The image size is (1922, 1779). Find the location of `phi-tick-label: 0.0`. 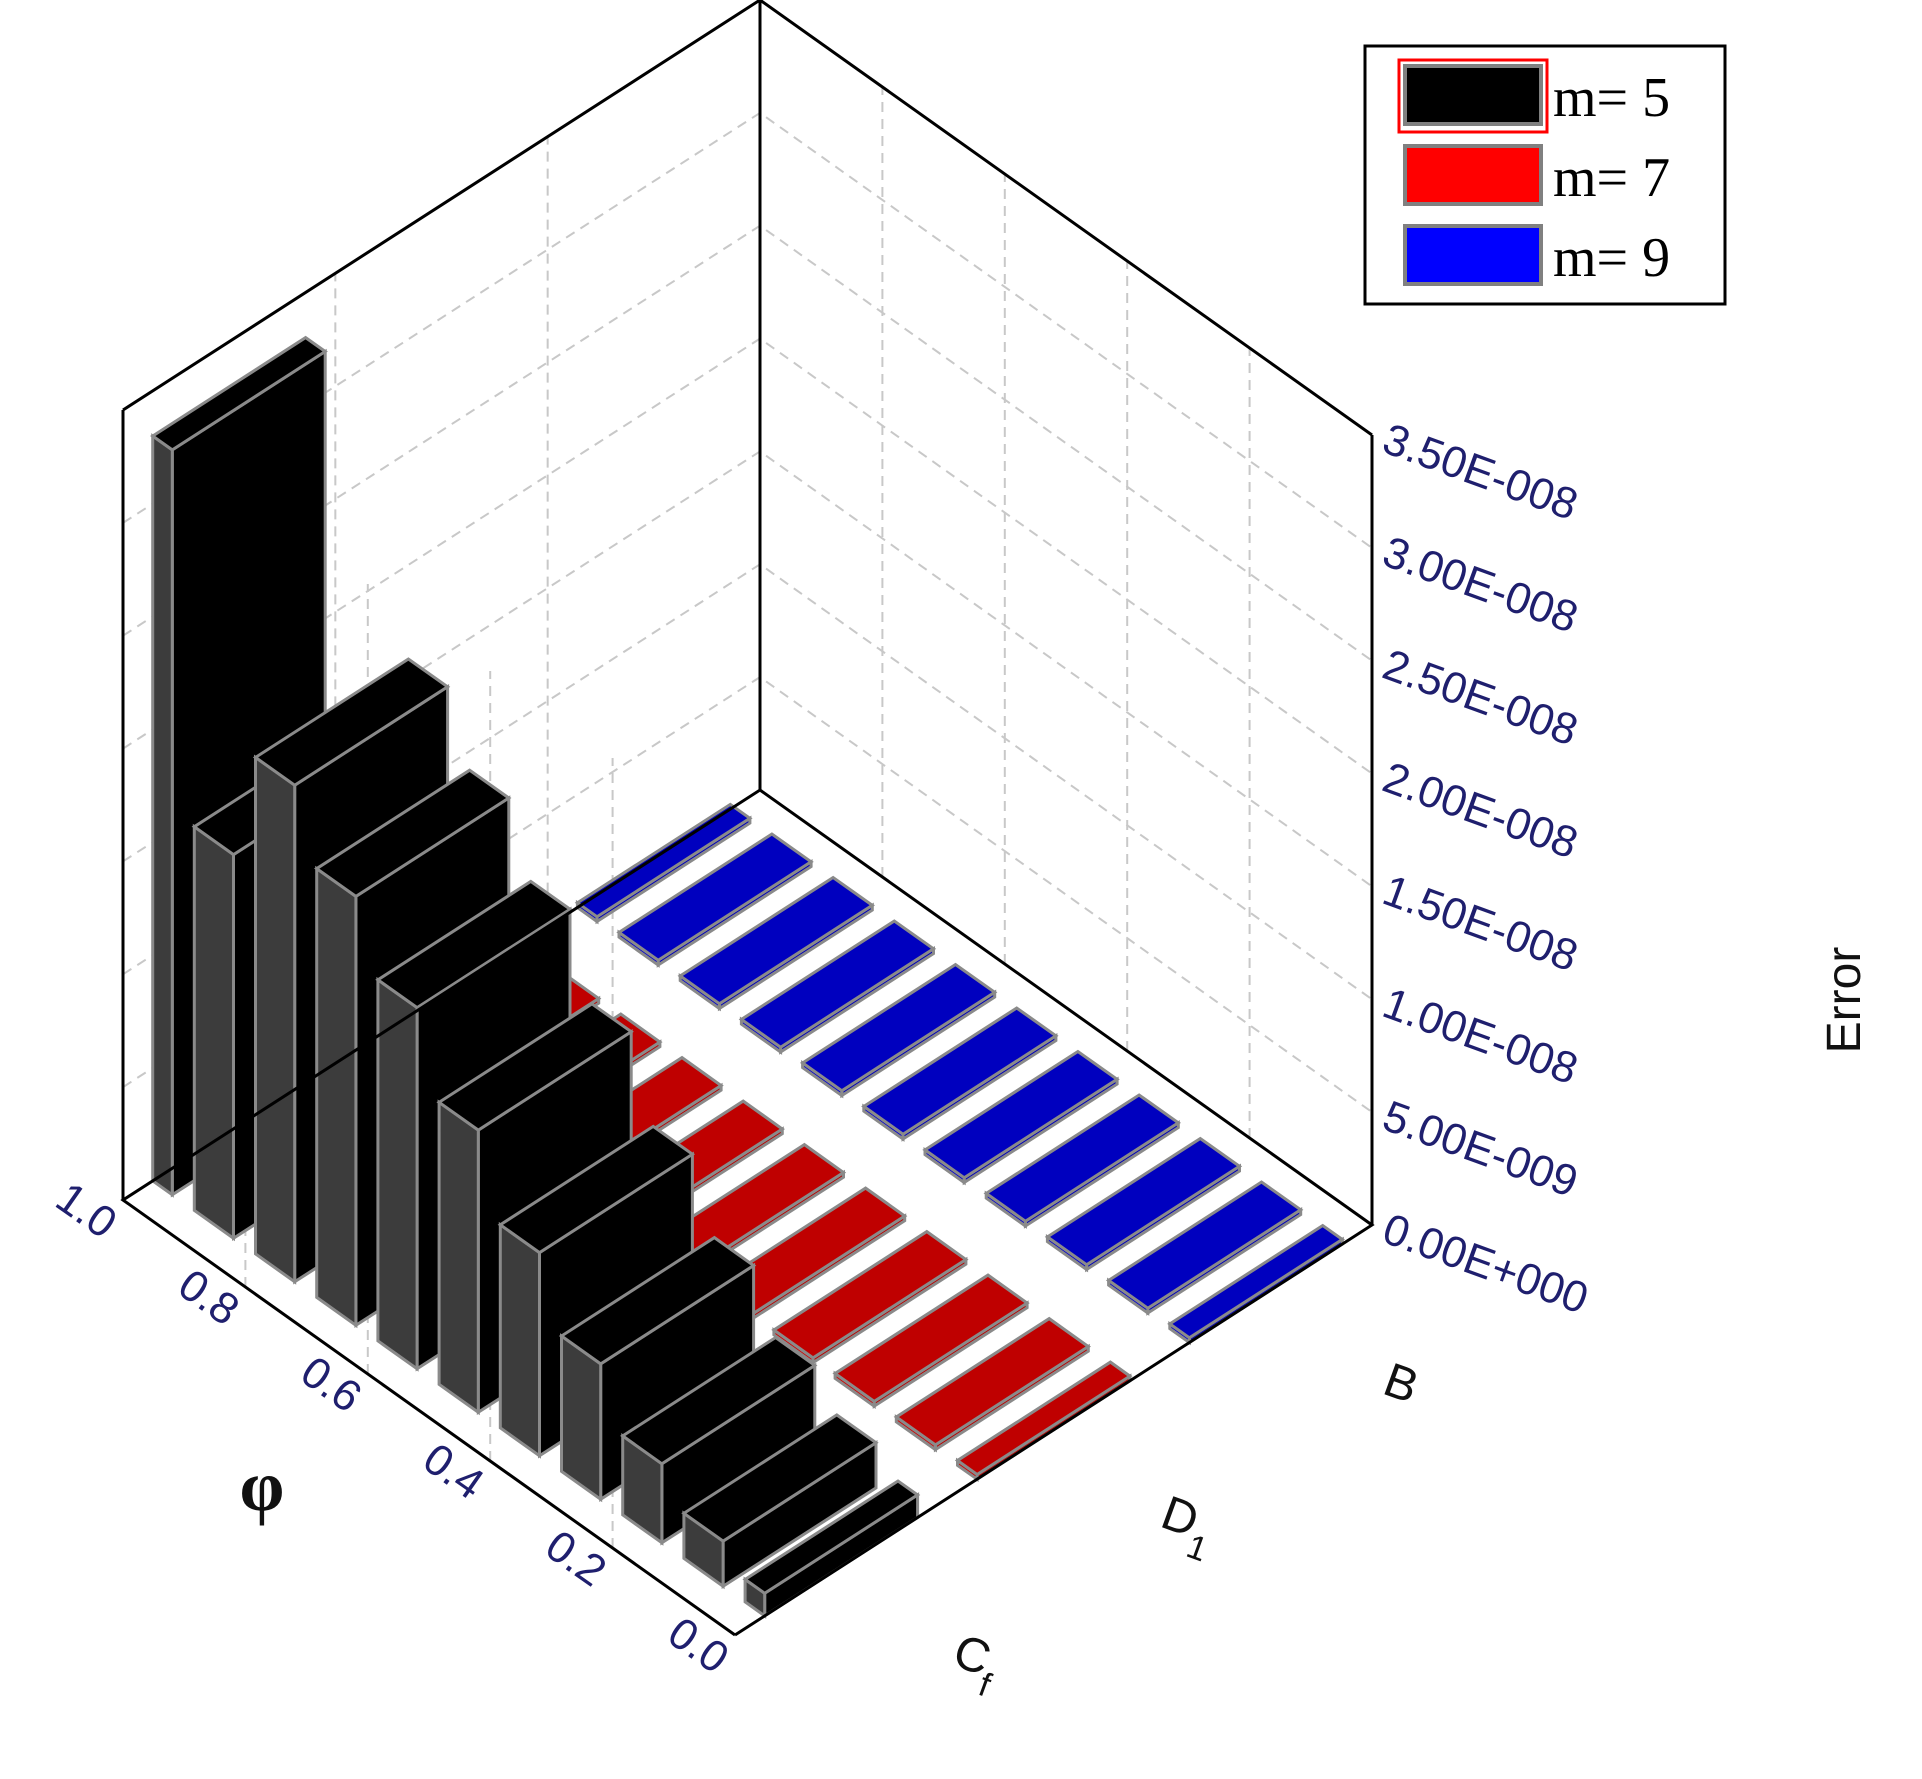

phi-tick-label: 0.0 is located at coordinates (698, 1645).